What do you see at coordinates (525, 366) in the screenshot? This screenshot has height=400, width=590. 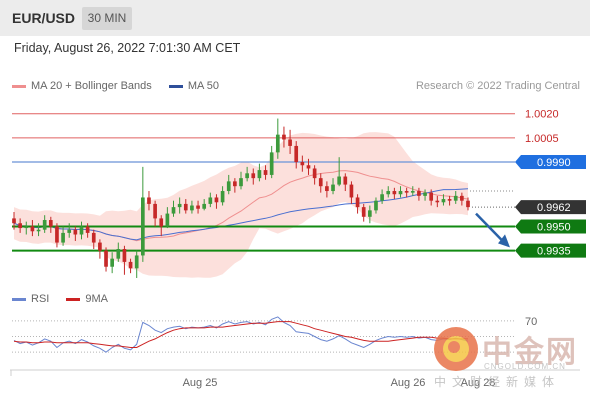 I see `watermark-url: CNGOLD.COM.CN` at bounding box center [525, 366].